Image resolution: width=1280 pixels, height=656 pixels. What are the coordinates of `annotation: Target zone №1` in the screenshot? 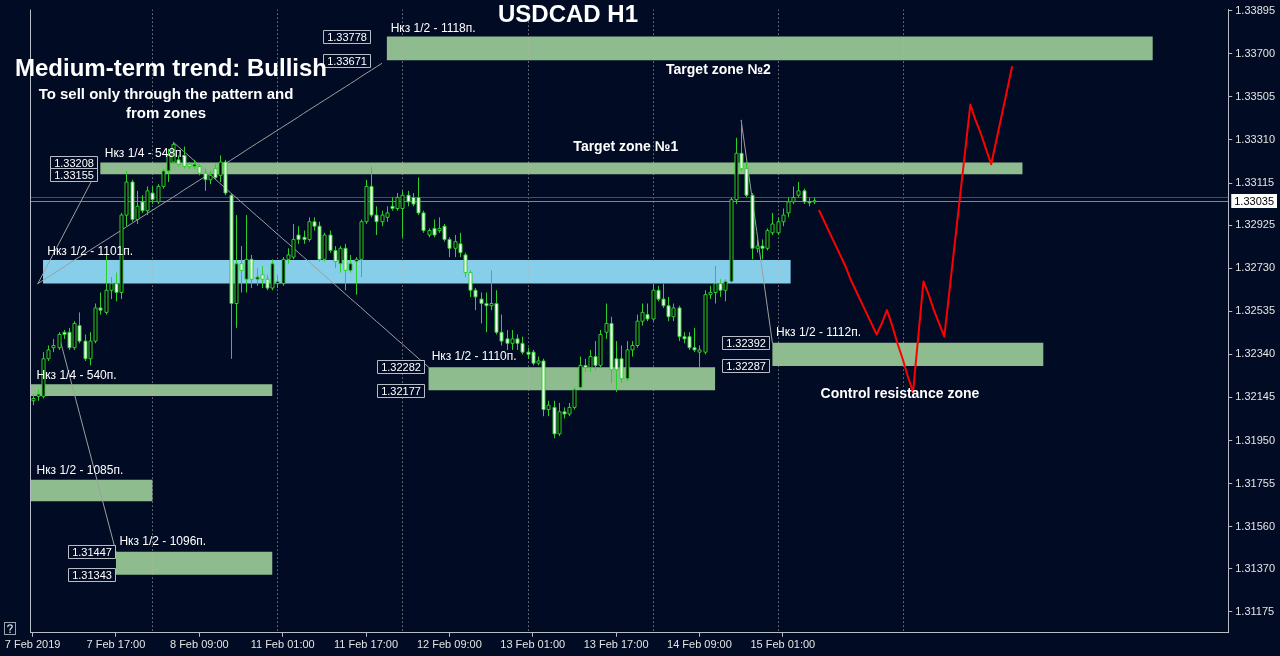 It's located at (626, 146).